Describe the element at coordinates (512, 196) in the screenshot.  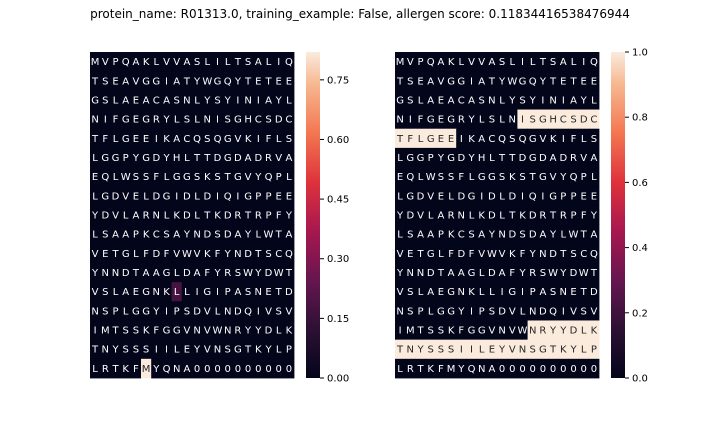
I see `cell-letter: D` at that location.